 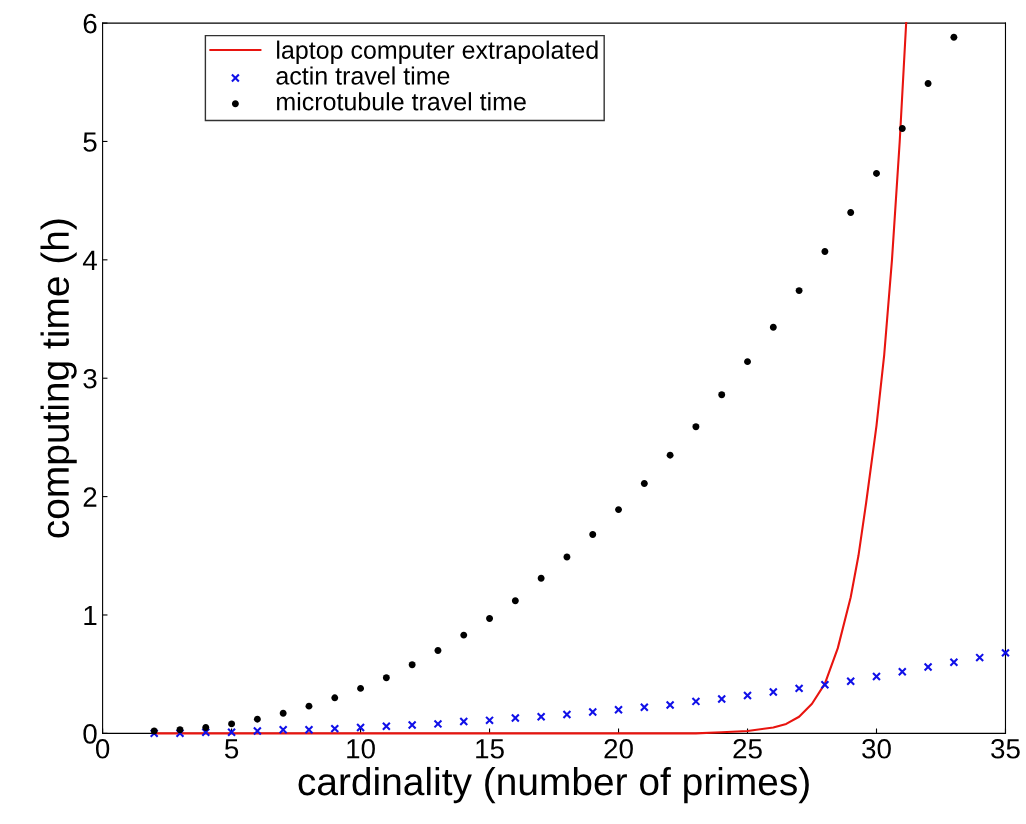 I want to click on y-tick-label: 5, so click(x=90, y=142).